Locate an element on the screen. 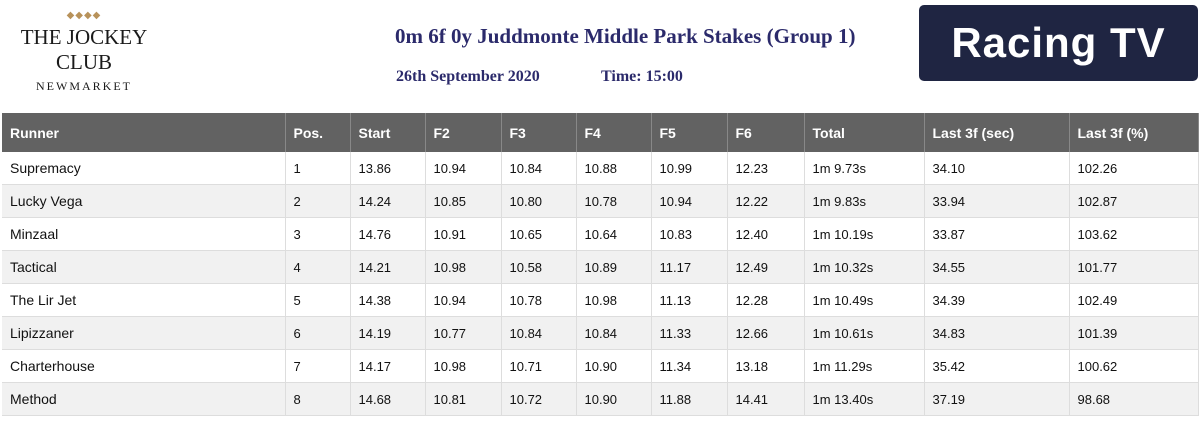  table-cell: Lucky Vega is located at coordinates (144, 201).